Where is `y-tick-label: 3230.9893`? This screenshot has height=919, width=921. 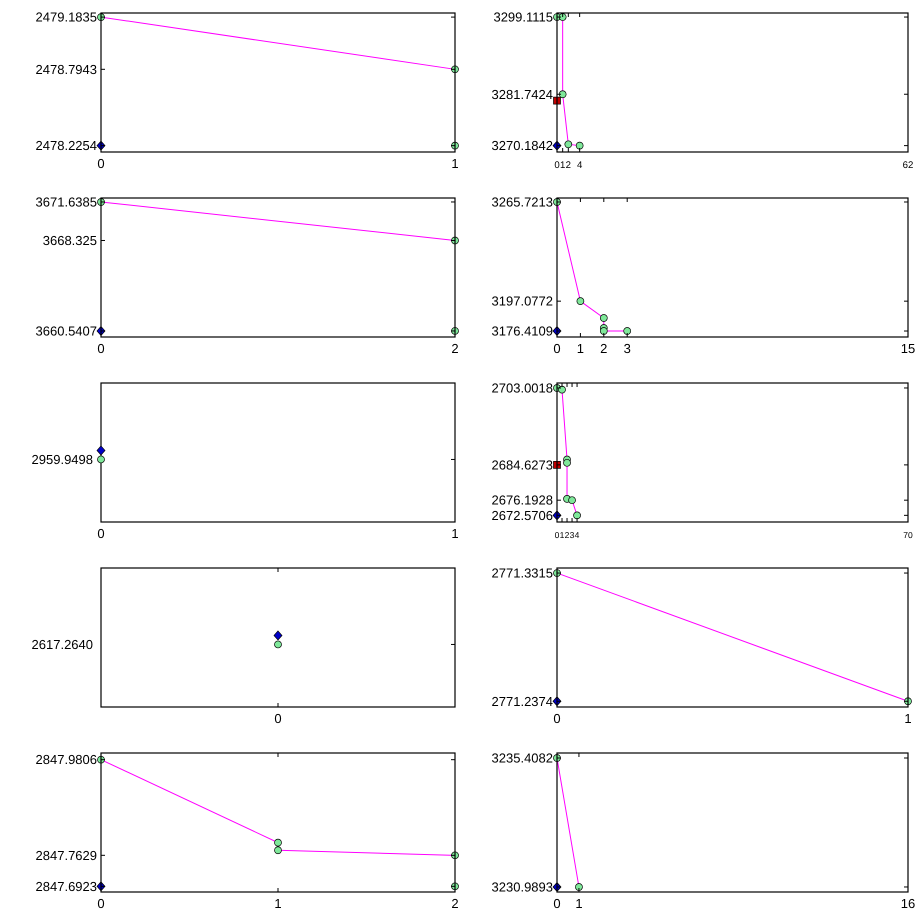 y-tick-label: 3230.9893 is located at coordinates (522, 887).